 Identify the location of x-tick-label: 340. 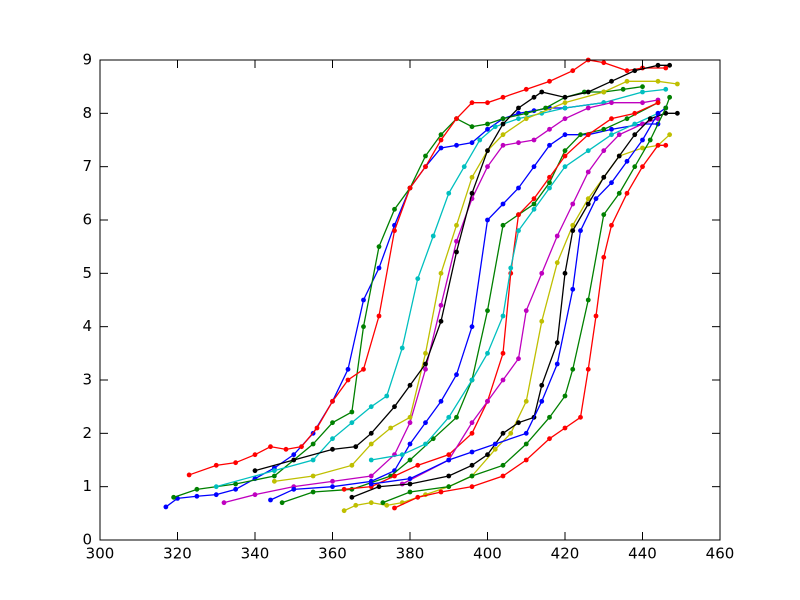
(255, 554).